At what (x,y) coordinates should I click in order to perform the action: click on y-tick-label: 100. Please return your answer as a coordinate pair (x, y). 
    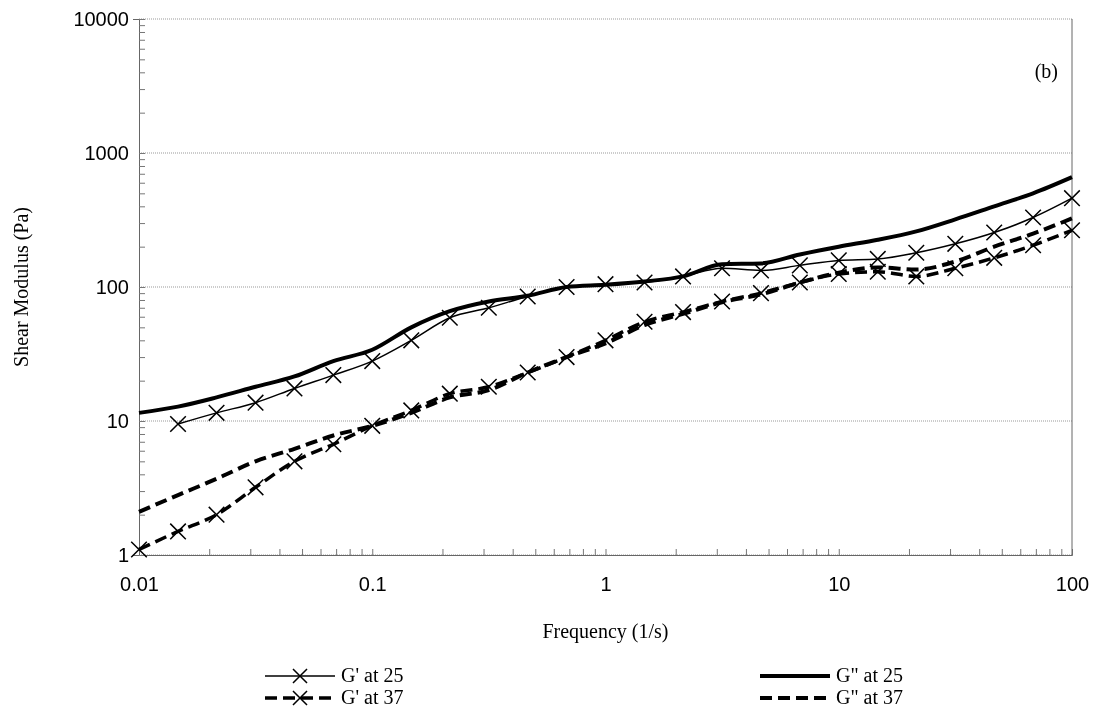
    Looking at the image, I should click on (112, 286).